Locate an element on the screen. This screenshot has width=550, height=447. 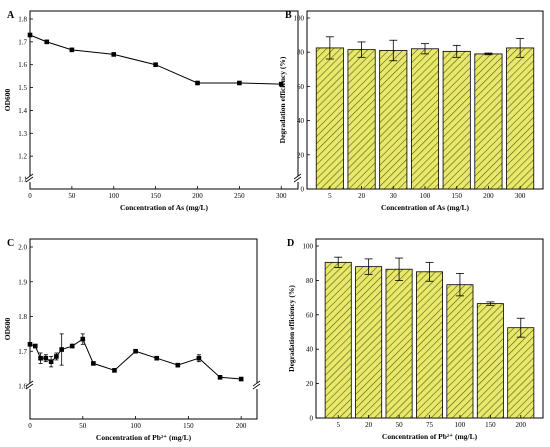
y-tick-label: 1.9 is located at coordinates (22, 282).